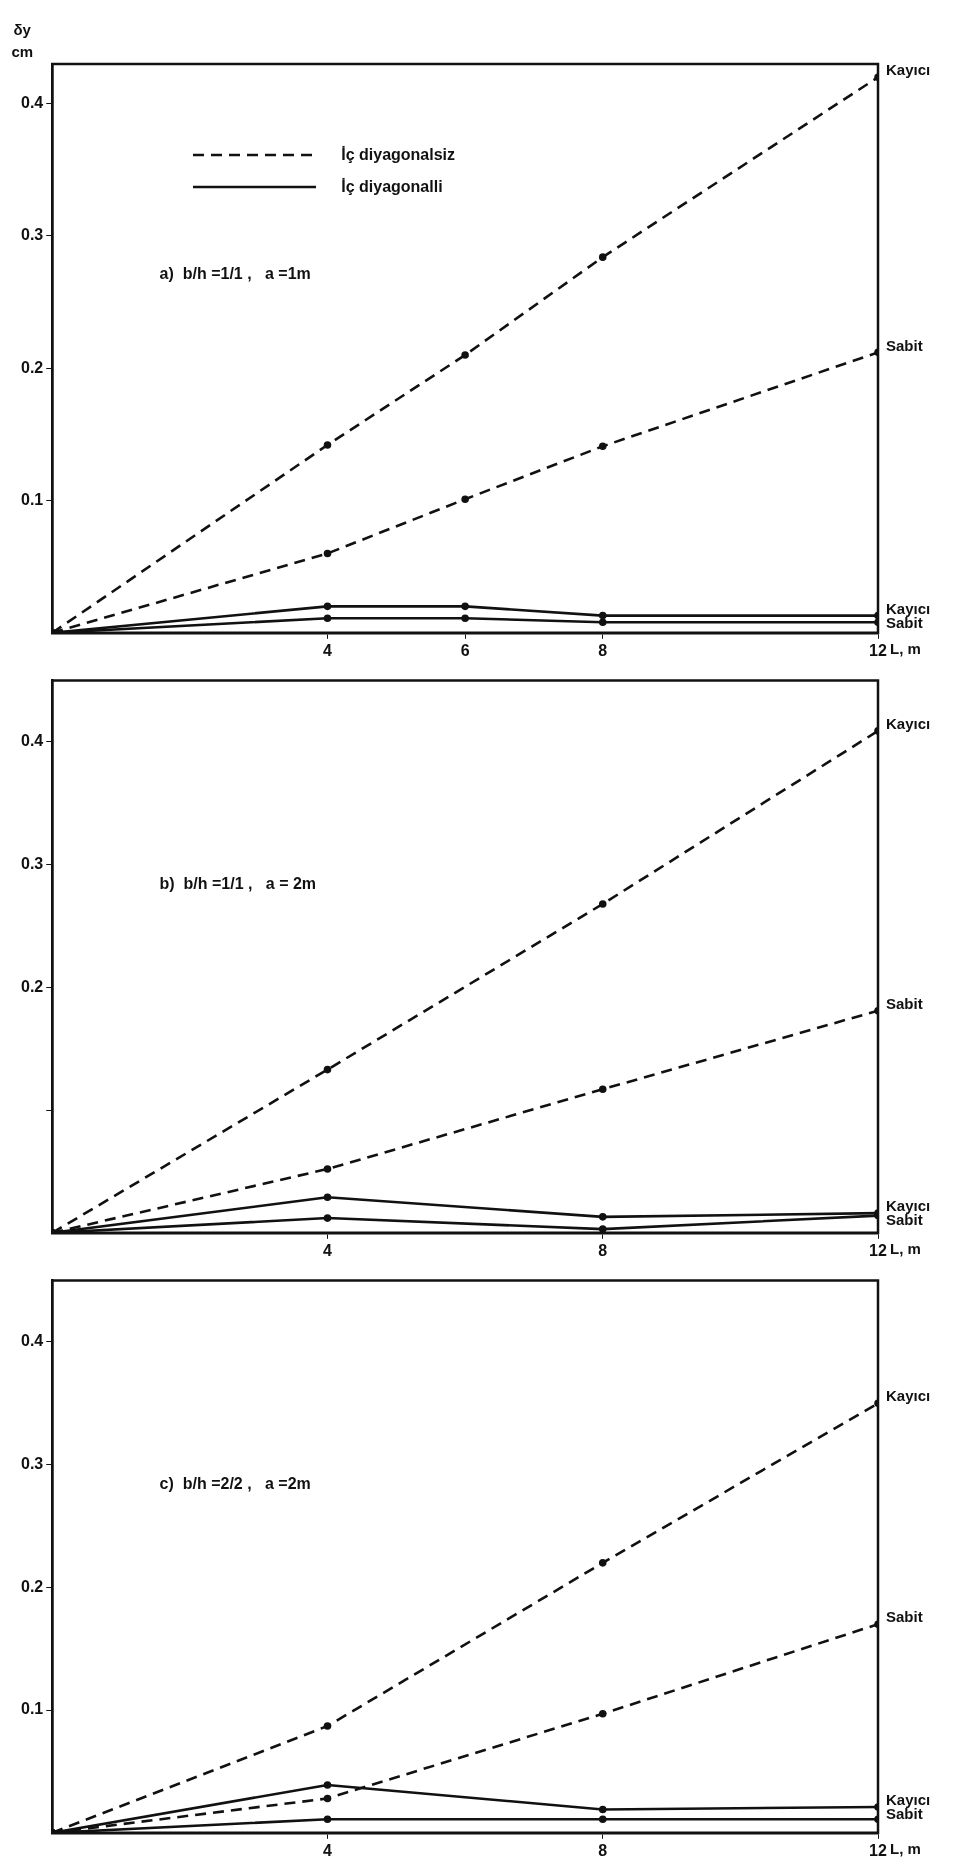 The height and width of the screenshot is (1871, 969). What do you see at coordinates (235, 273) in the screenshot?
I see `annotation: a) b/h =1/1 , a =1m` at bounding box center [235, 273].